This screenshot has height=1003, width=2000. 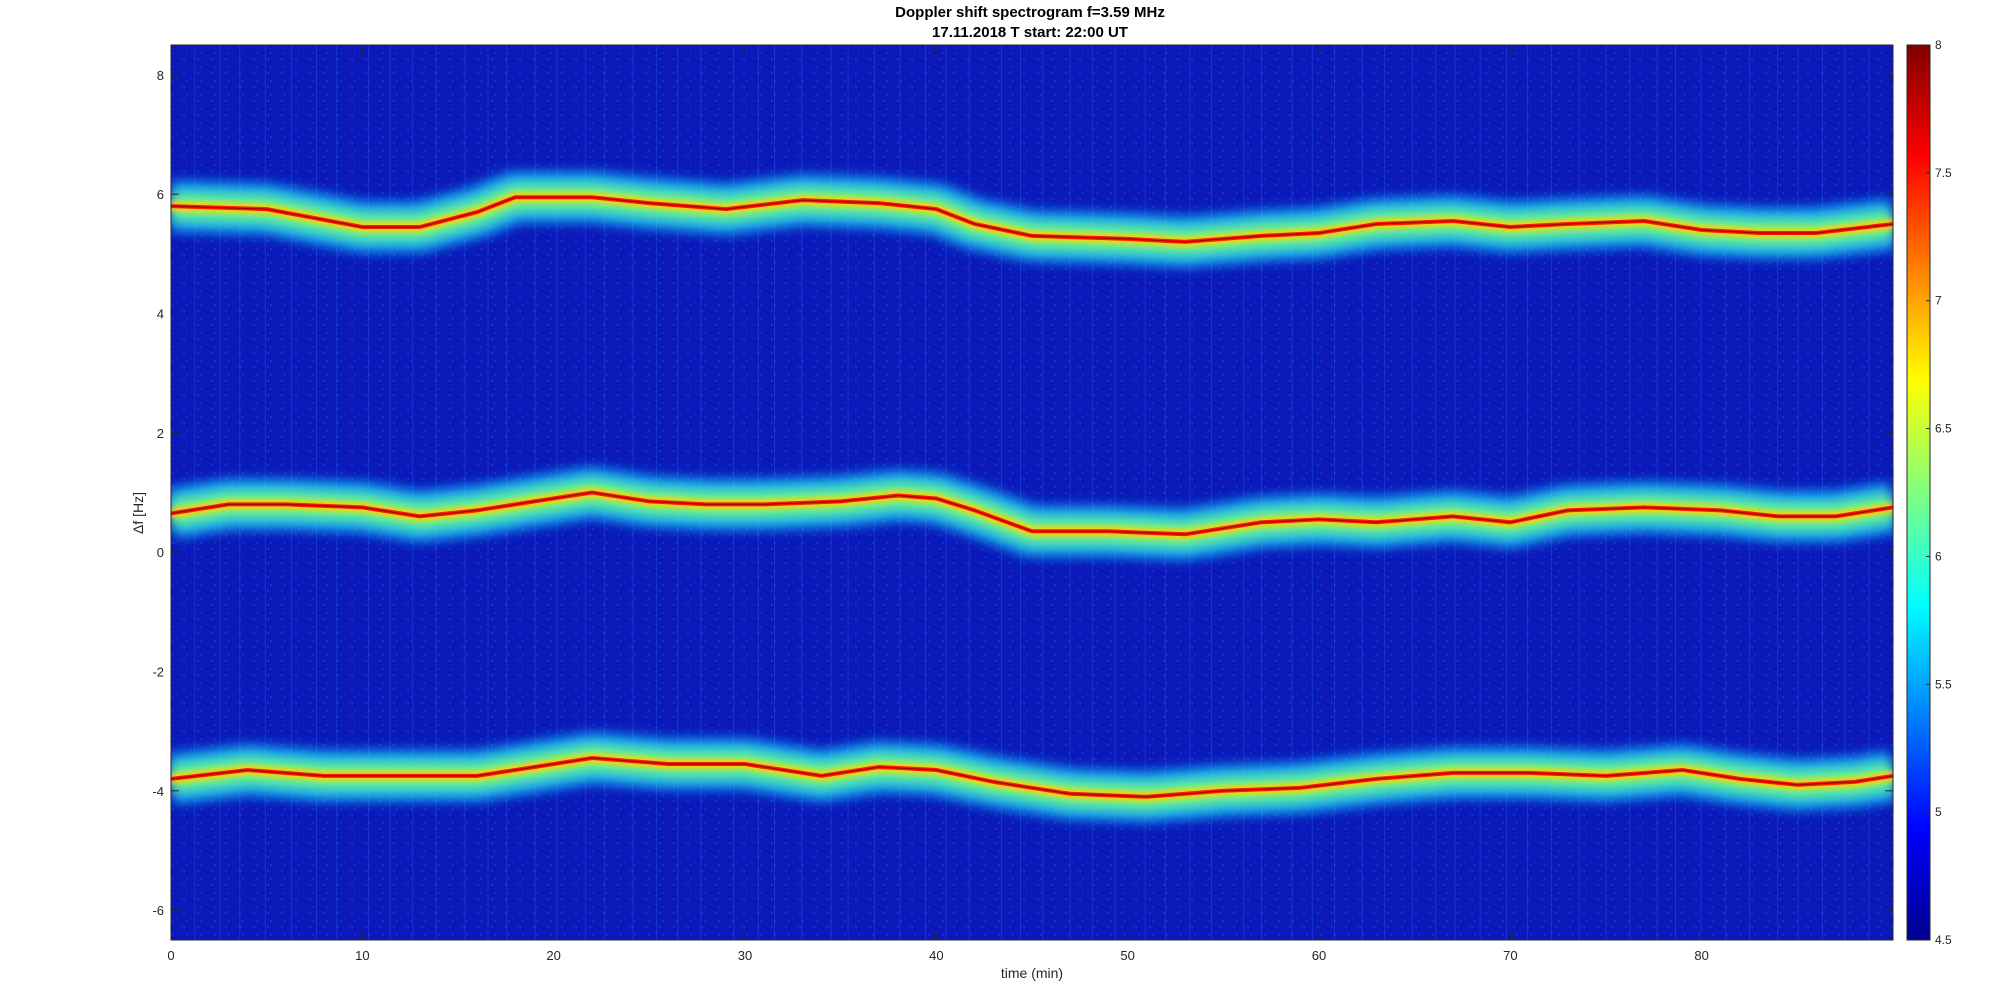 I want to click on x-tick-label: 20, so click(x=553, y=955).